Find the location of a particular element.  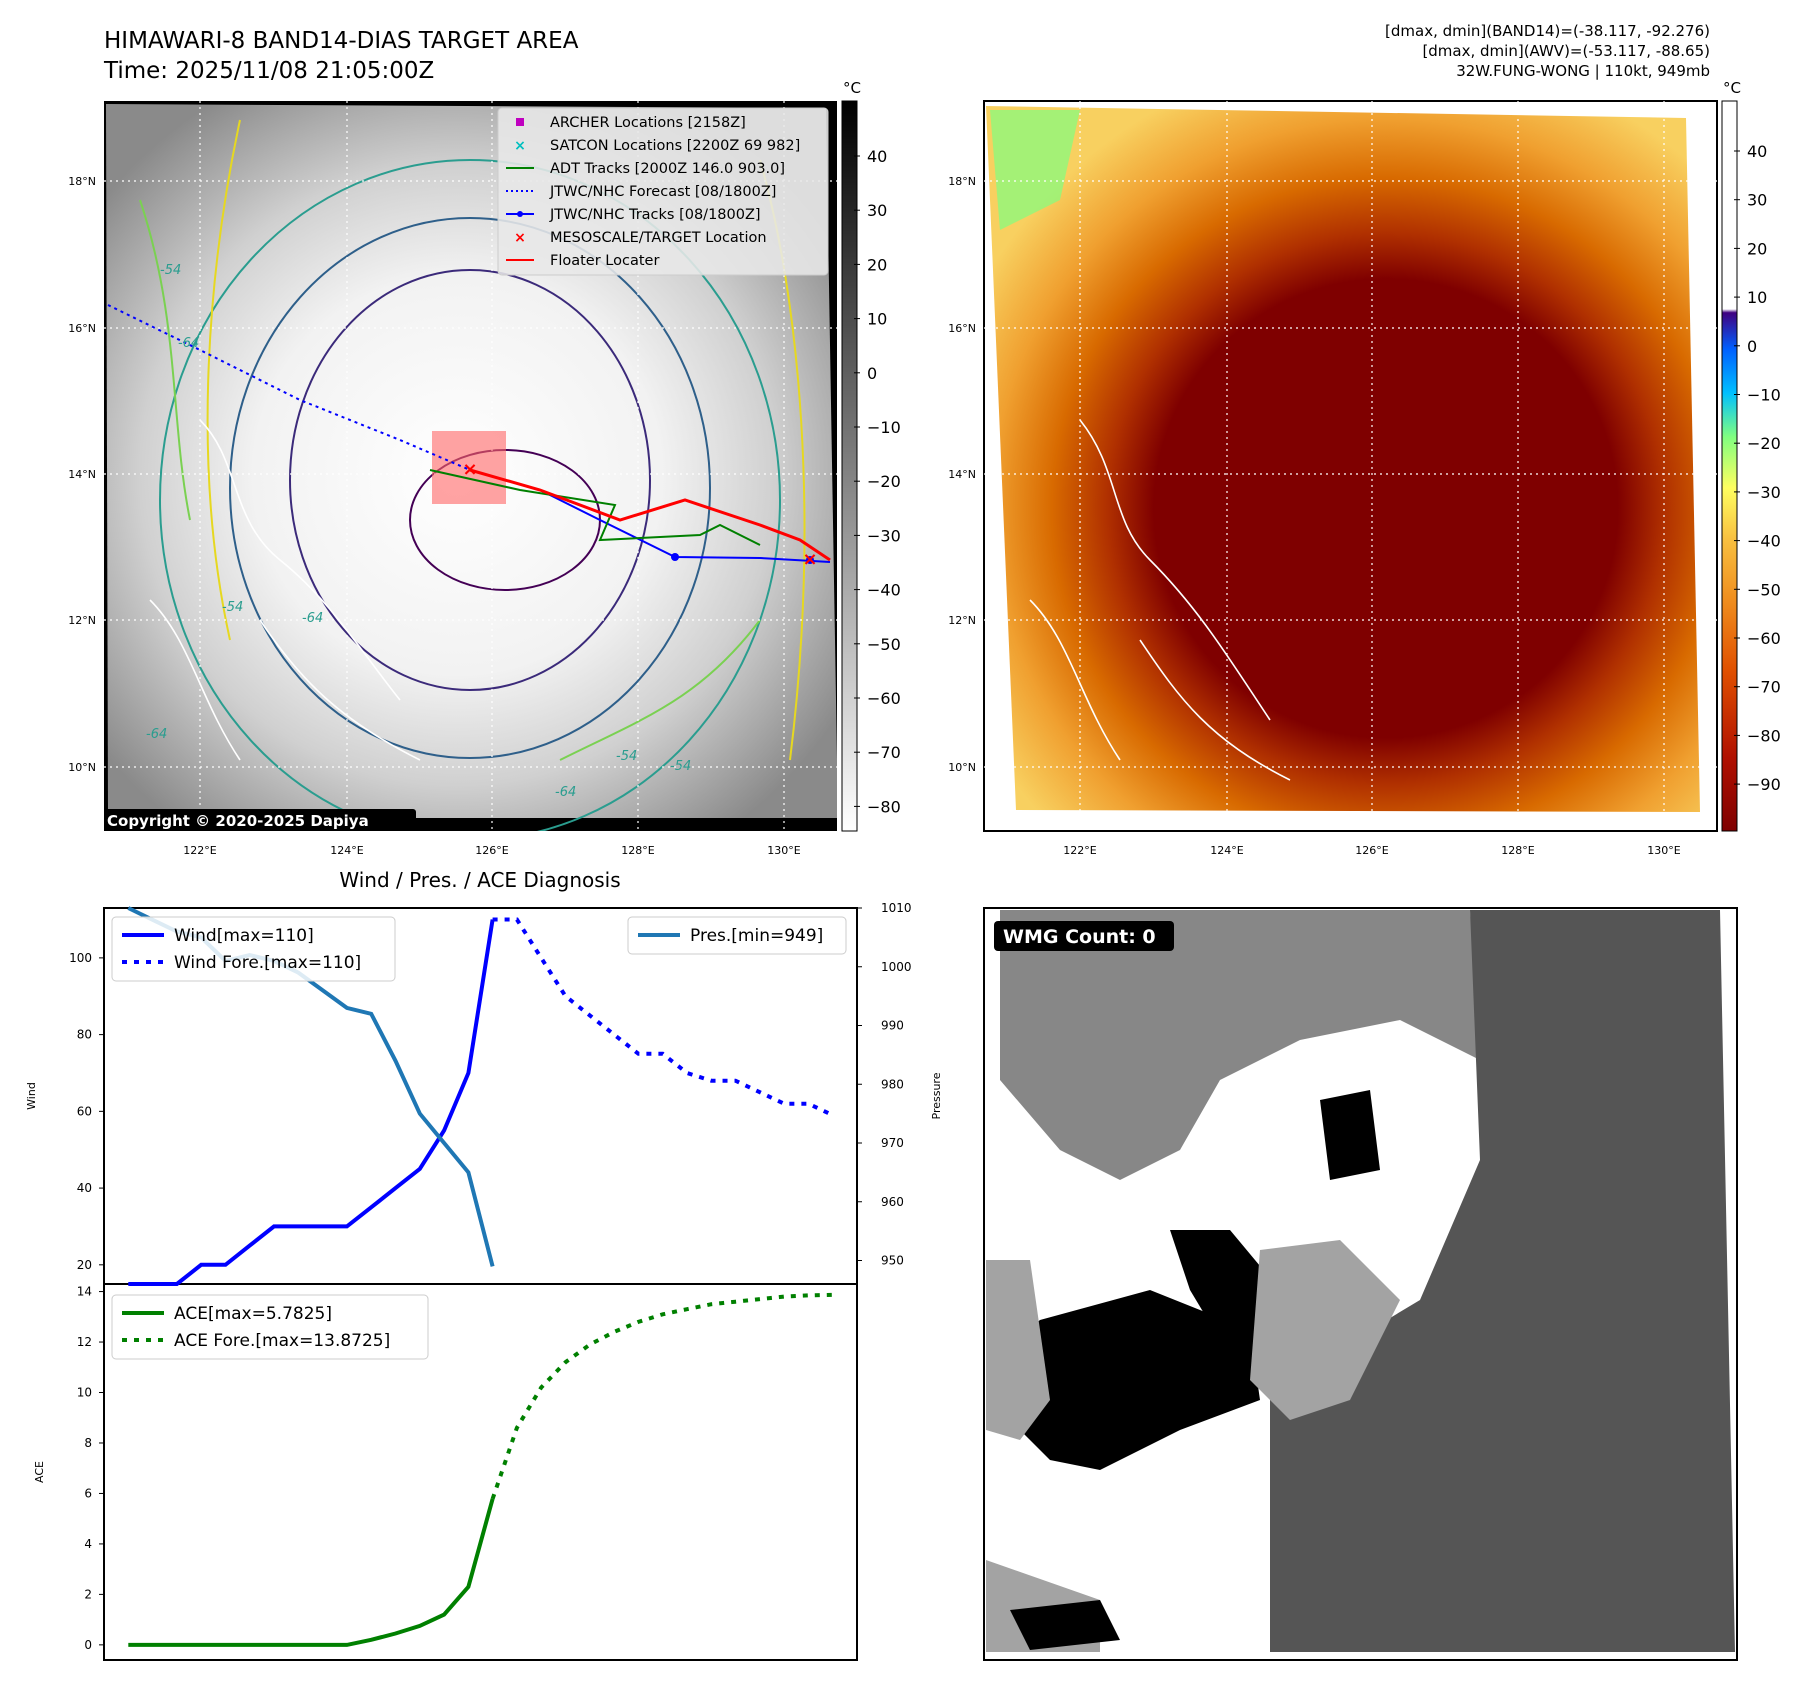

y-tick-label: 20 is located at coordinates (84, 1265).